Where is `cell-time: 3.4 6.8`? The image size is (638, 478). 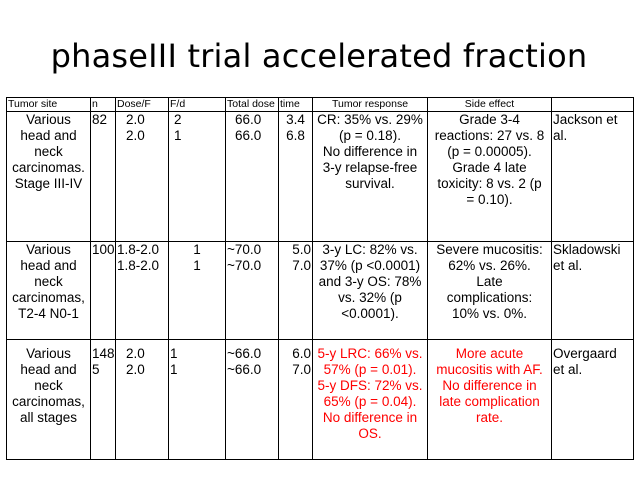
cell-time: 3.4 6.8 is located at coordinates (295, 176).